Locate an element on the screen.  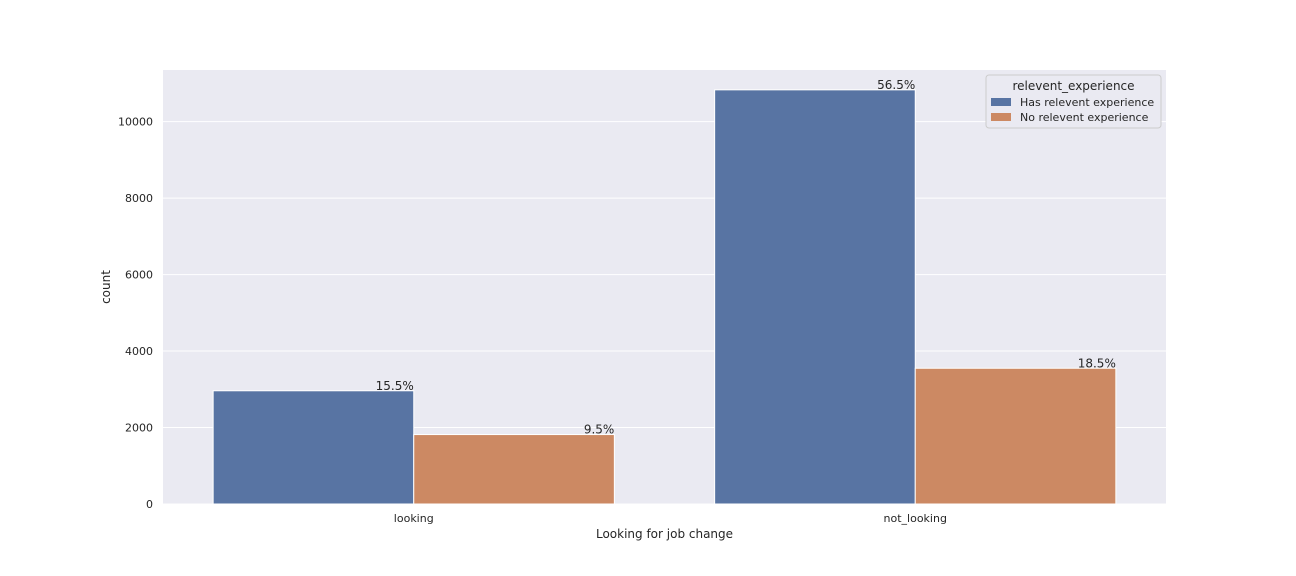
x-axis-label: Looking for job change is located at coordinates (664, 534).